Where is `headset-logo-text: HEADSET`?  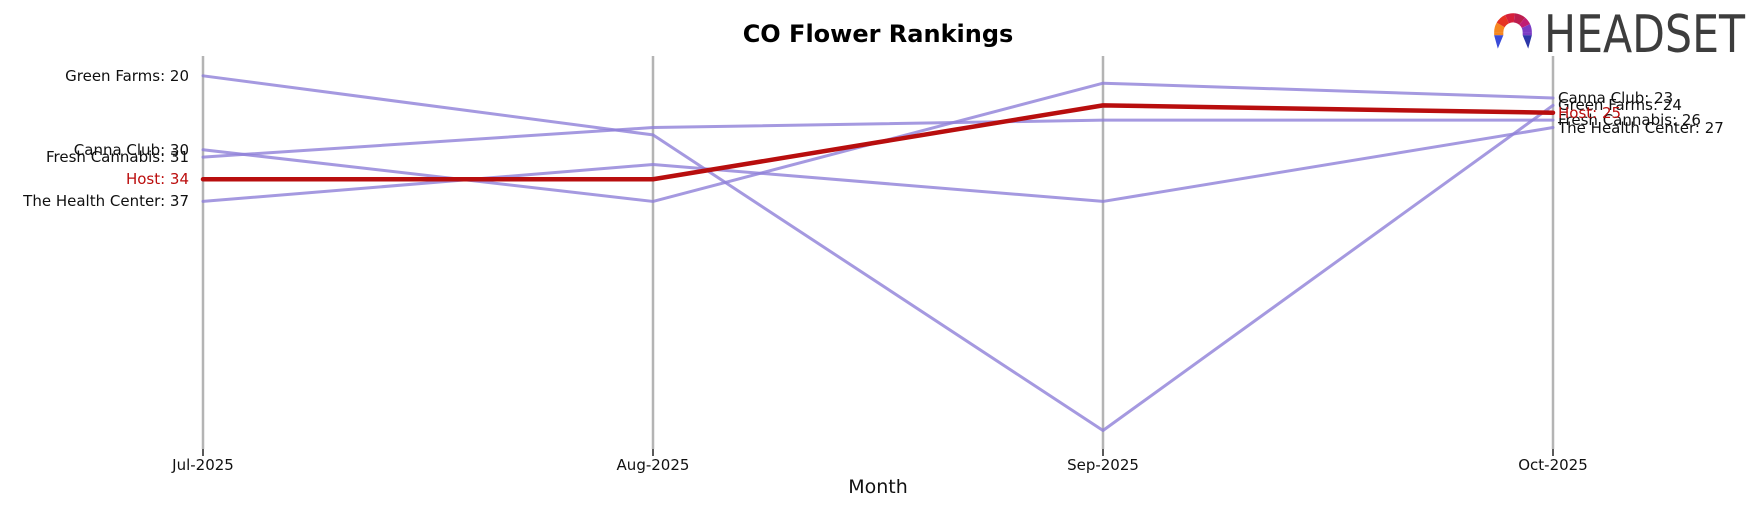 headset-logo-text: HEADSET is located at coordinates (1645, 35).